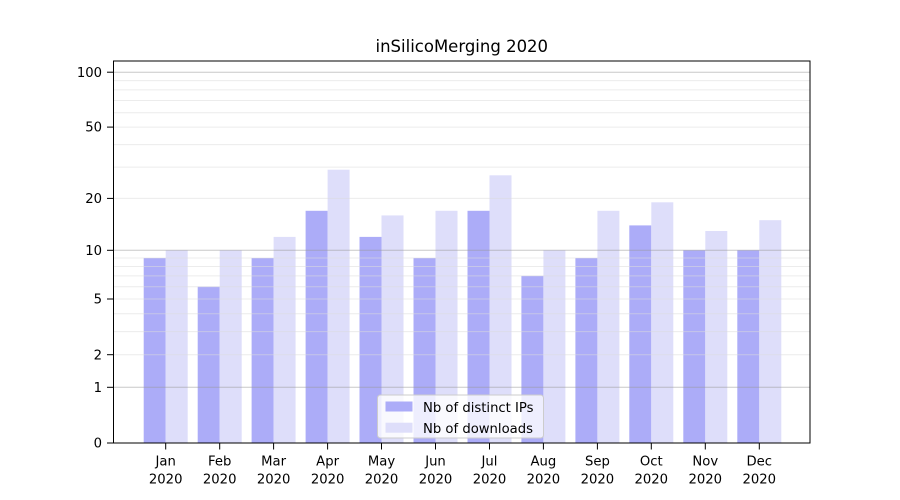  What do you see at coordinates (166, 480) in the screenshot?
I see `x-tick-label-year-jan: 2020` at bounding box center [166, 480].